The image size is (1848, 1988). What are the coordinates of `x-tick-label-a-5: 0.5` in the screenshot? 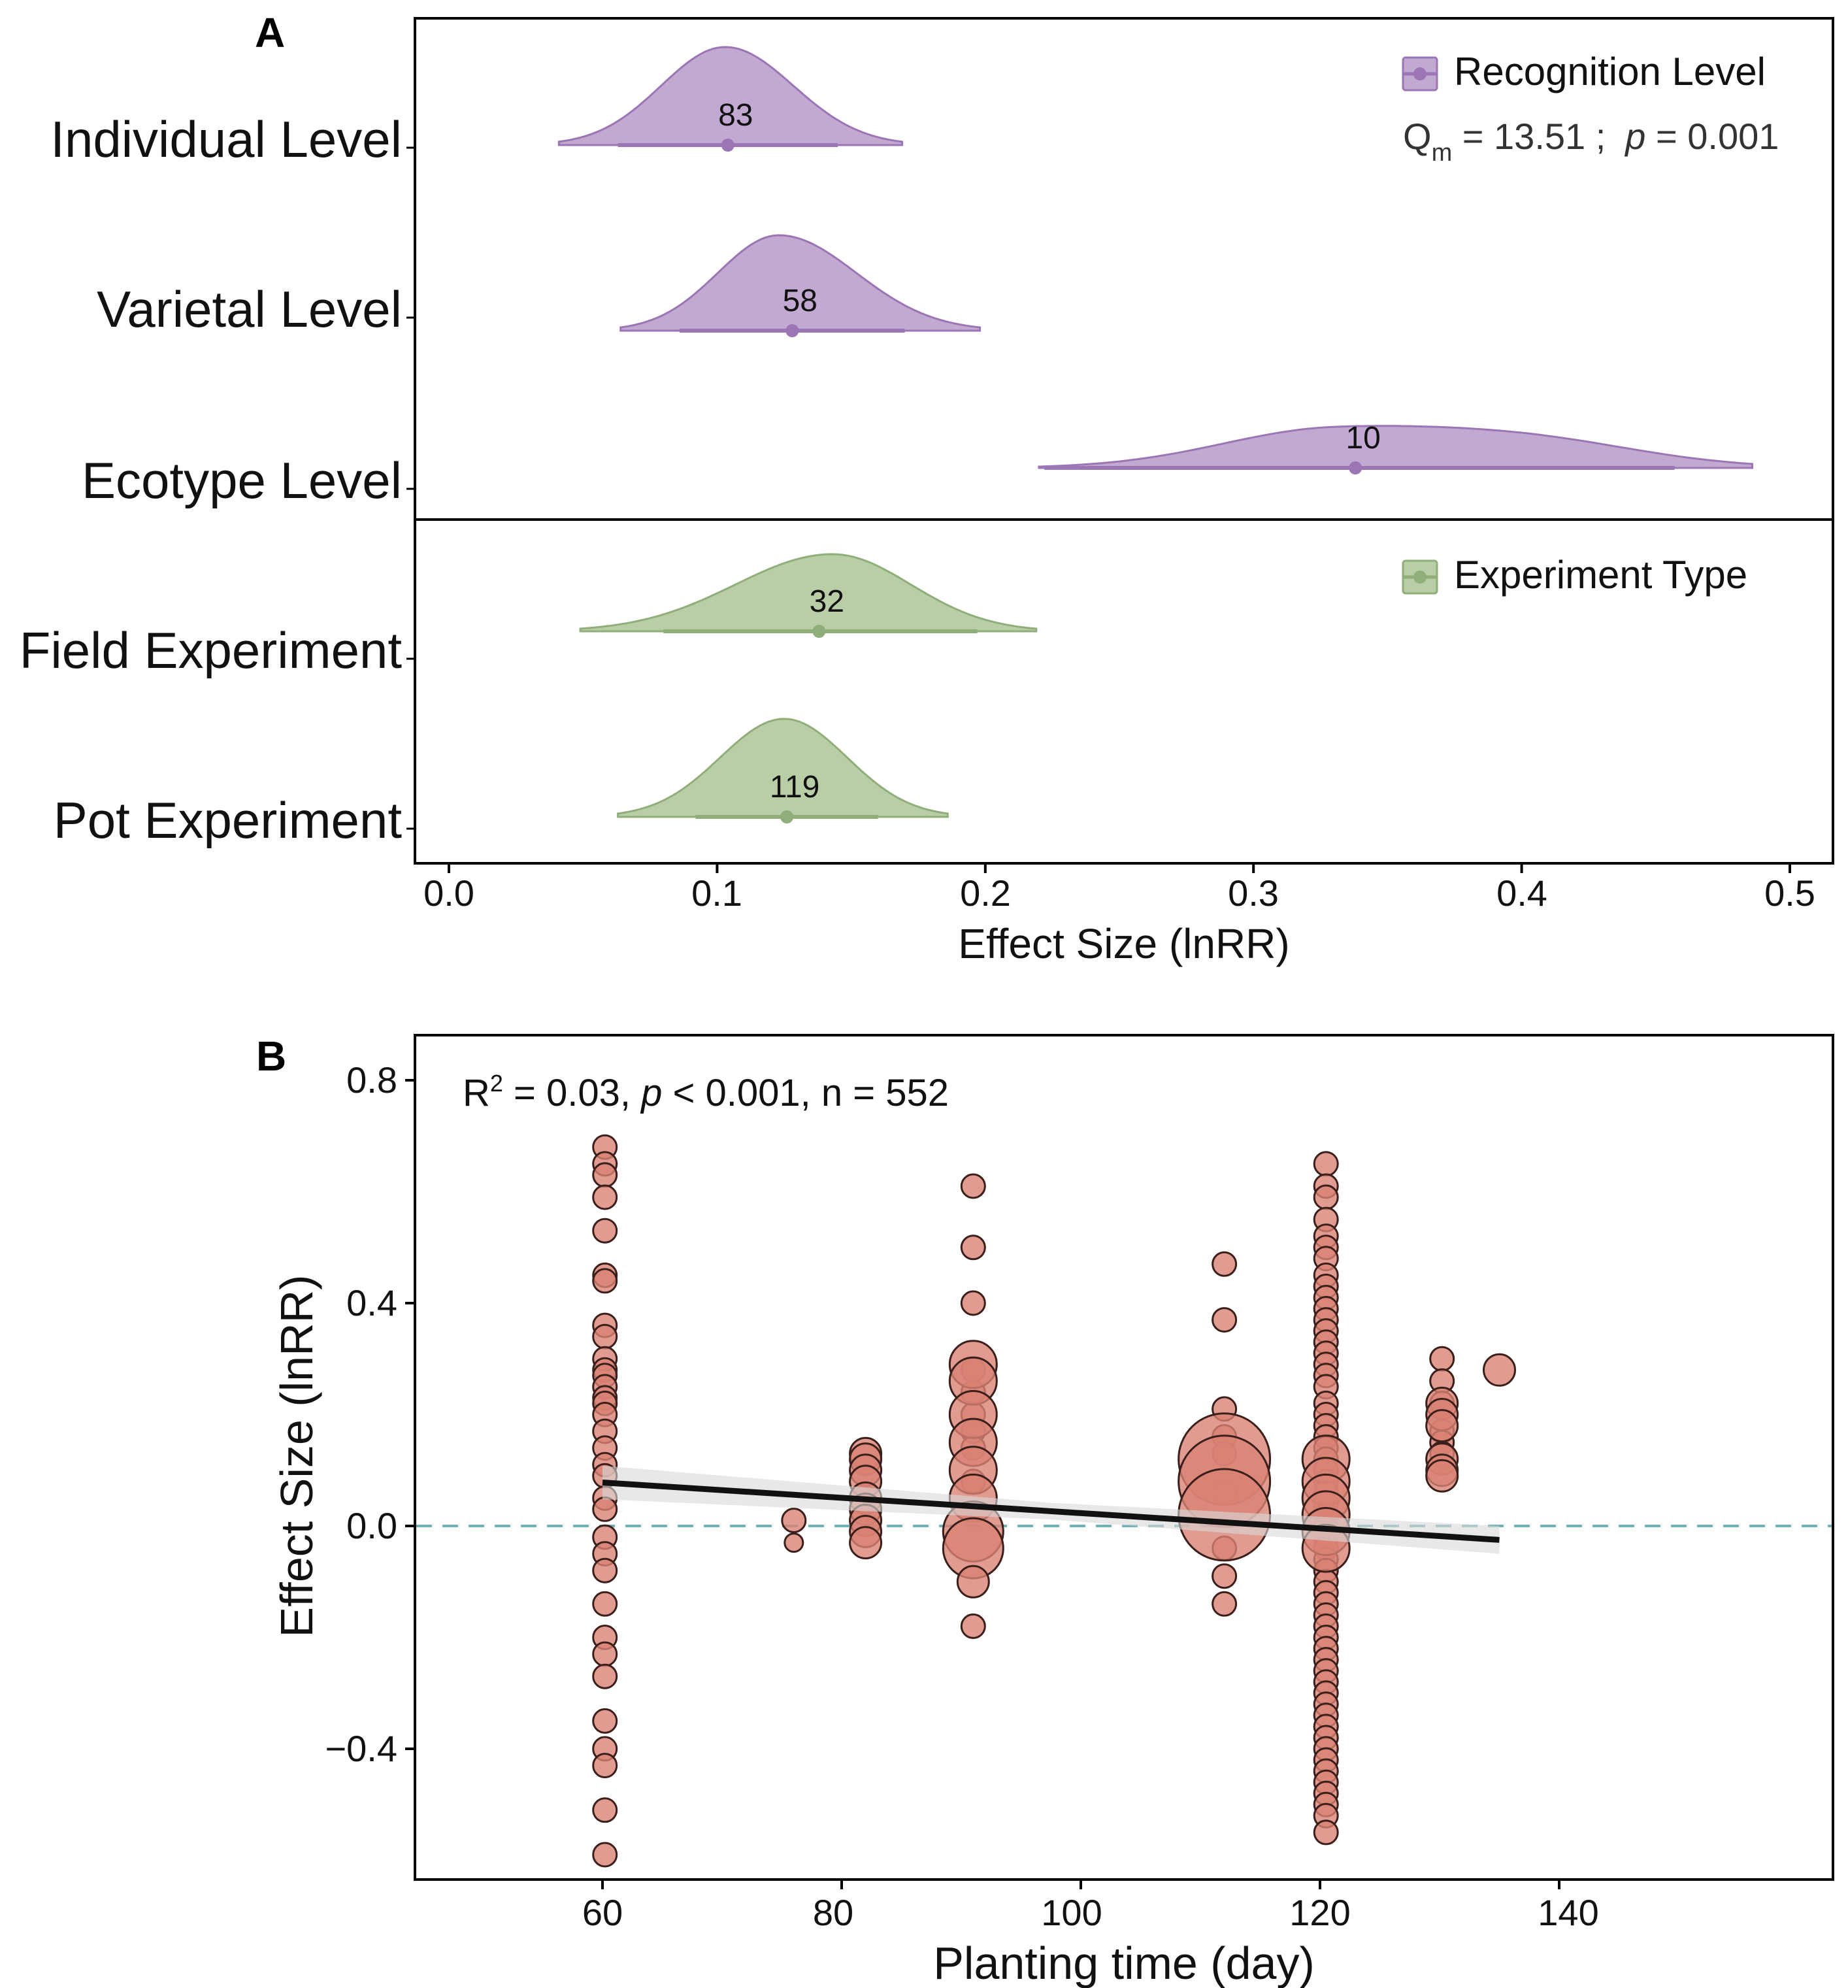 It's located at (1789, 893).